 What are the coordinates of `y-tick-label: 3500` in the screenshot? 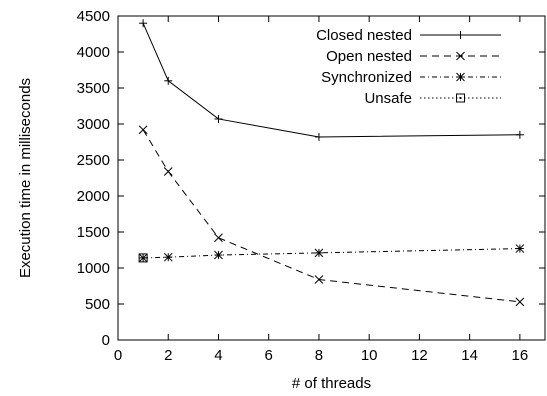 It's located at (93, 88).